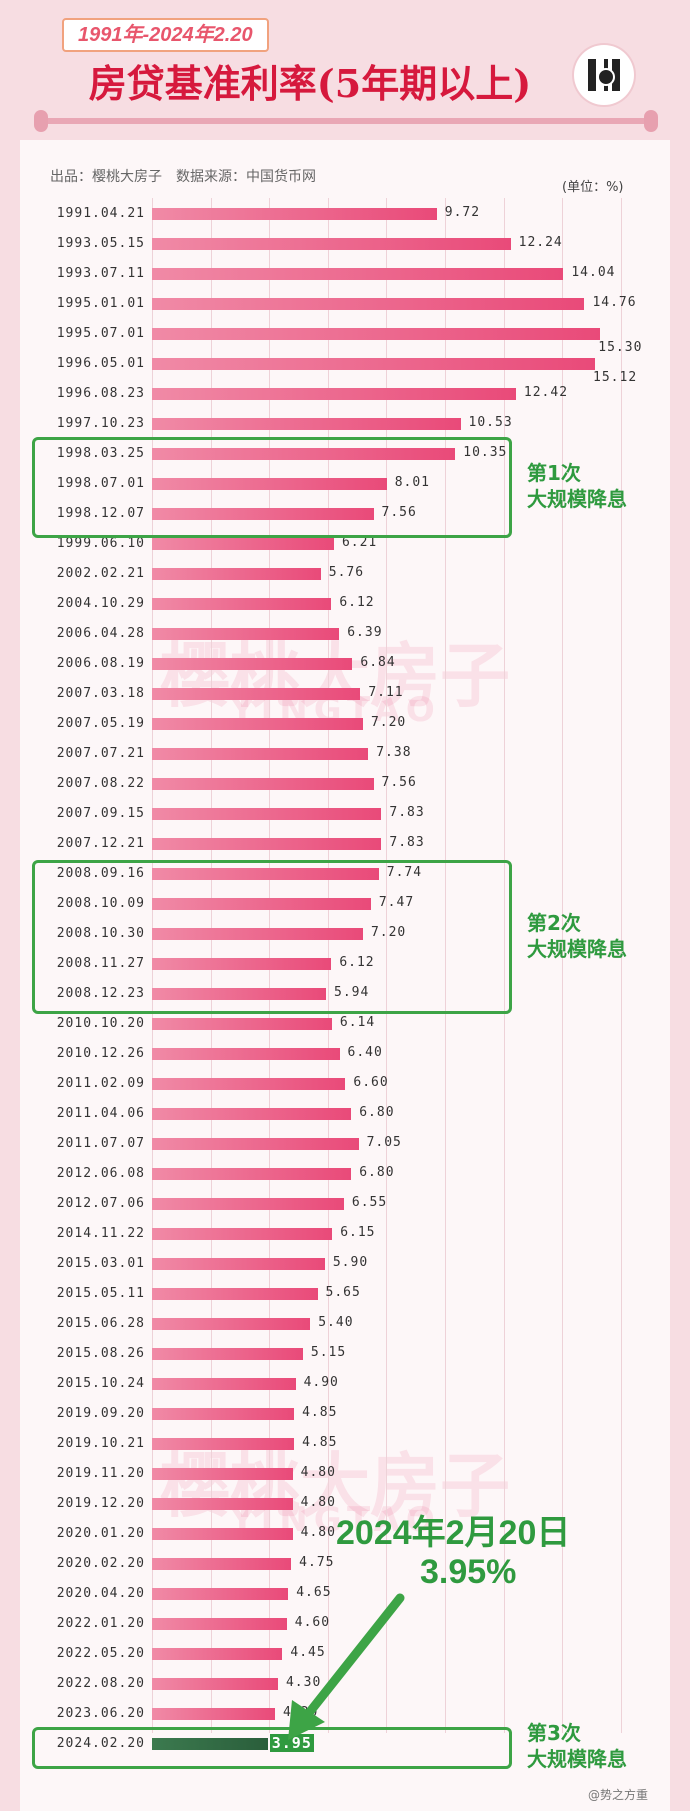  What do you see at coordinates (100, 1053) in the screenshot?
I see `category-label: 2010.12.26` at bounding box center [100, 1053].